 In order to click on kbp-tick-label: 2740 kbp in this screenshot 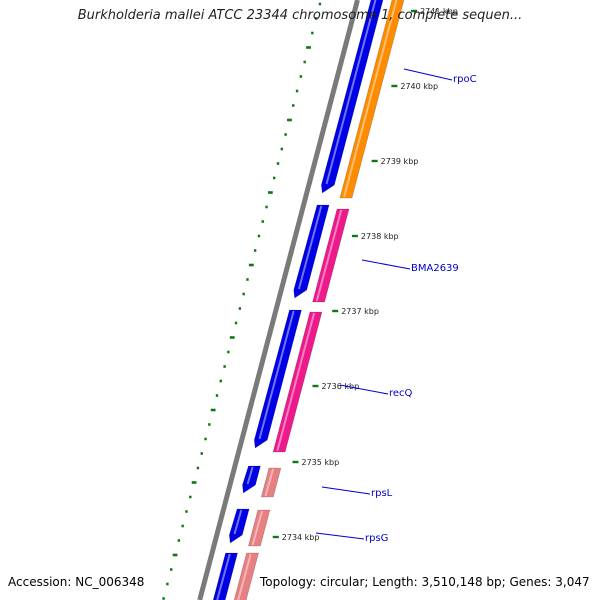, I will do `click(419, 86)`.